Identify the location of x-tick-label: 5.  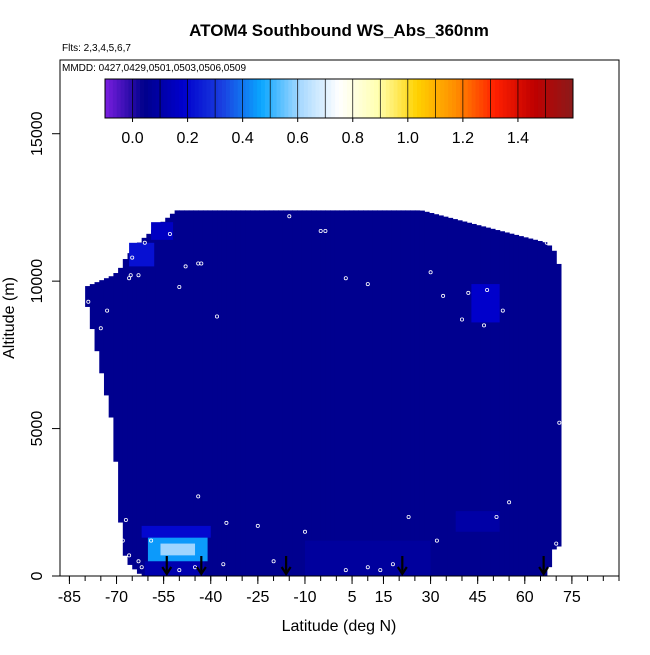
(352, 597).